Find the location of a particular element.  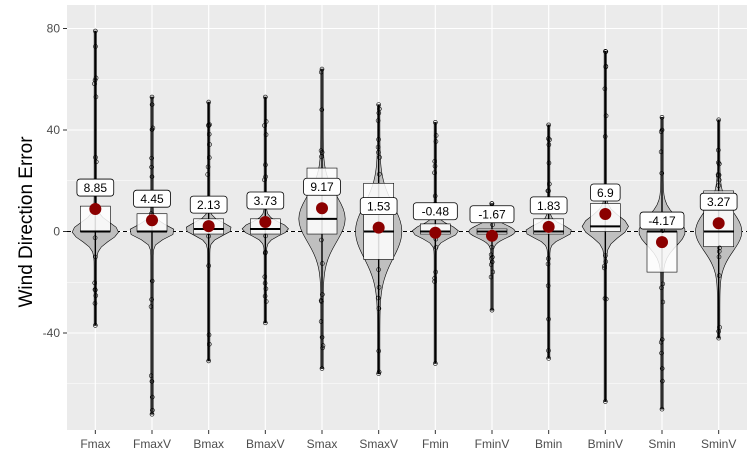

mean-label: 8.85 is located at coordinates (96, 188).